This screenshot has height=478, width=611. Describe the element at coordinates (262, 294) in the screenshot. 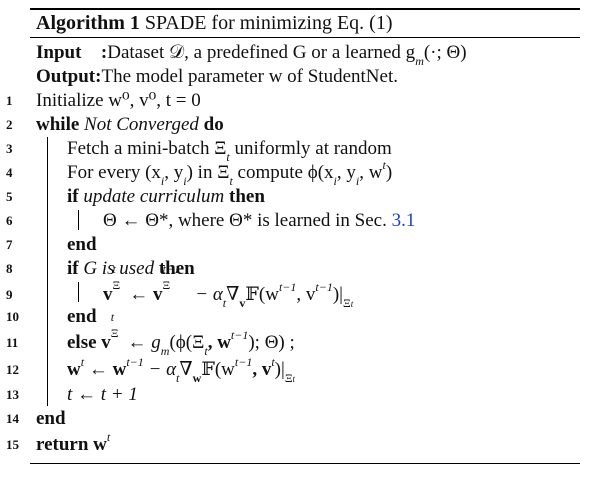

I see `f-of-w: 𝔽(w` at that location.